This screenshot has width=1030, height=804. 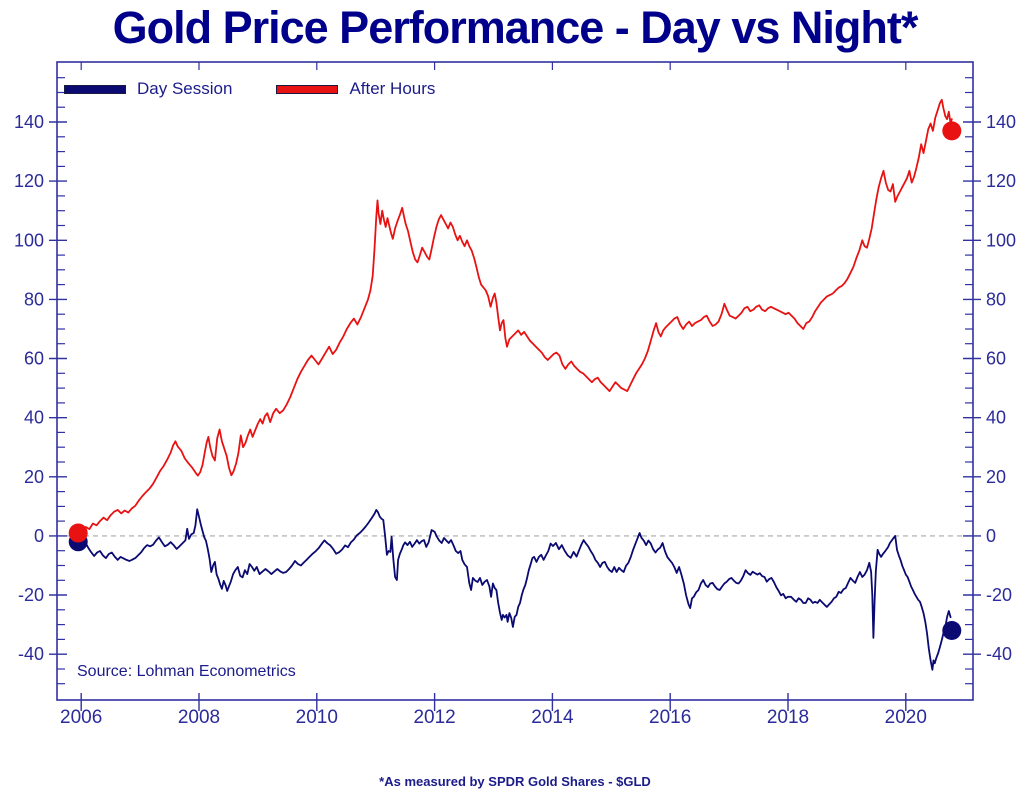 I want to click on x-tick-label: 2006, so click(x=81, y=717).